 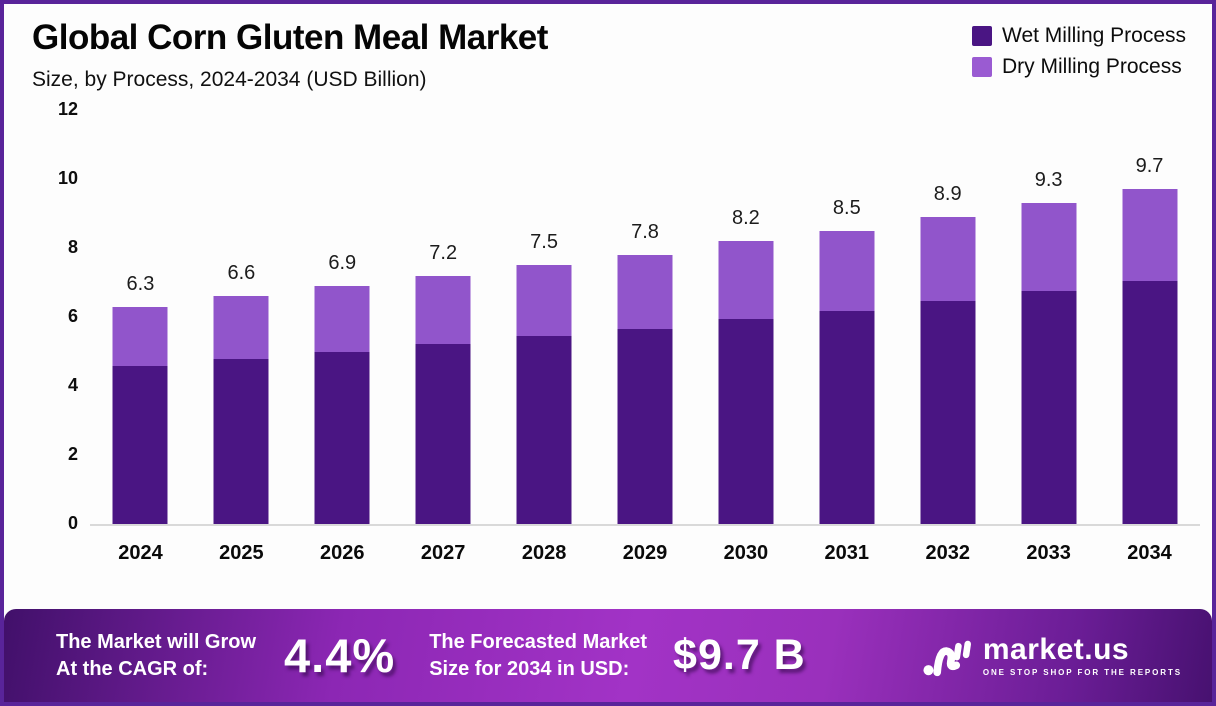 I want to click on bar-value-label: 7.2, so click(x=443, y=252).